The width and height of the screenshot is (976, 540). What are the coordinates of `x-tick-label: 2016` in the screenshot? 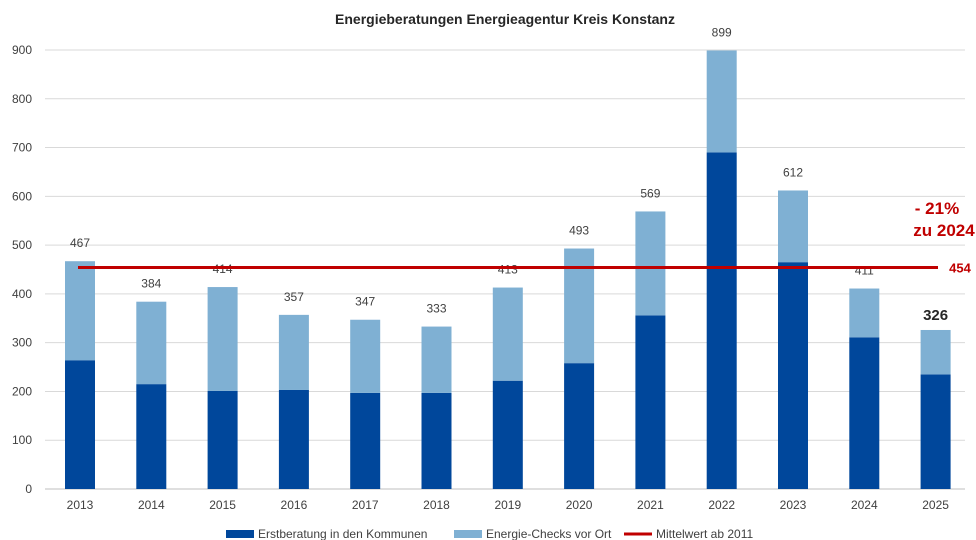 It's located at (294, 505).